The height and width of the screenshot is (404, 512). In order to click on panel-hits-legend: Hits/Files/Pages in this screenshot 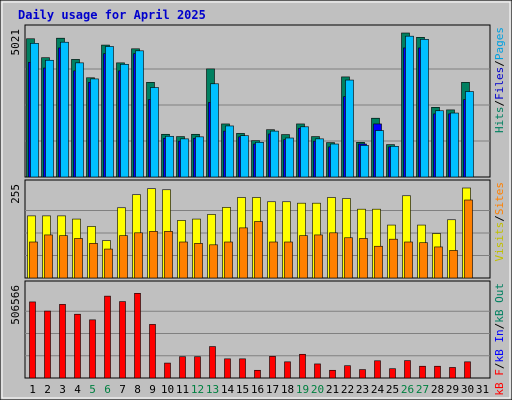, I will do `click(499, 80)`.